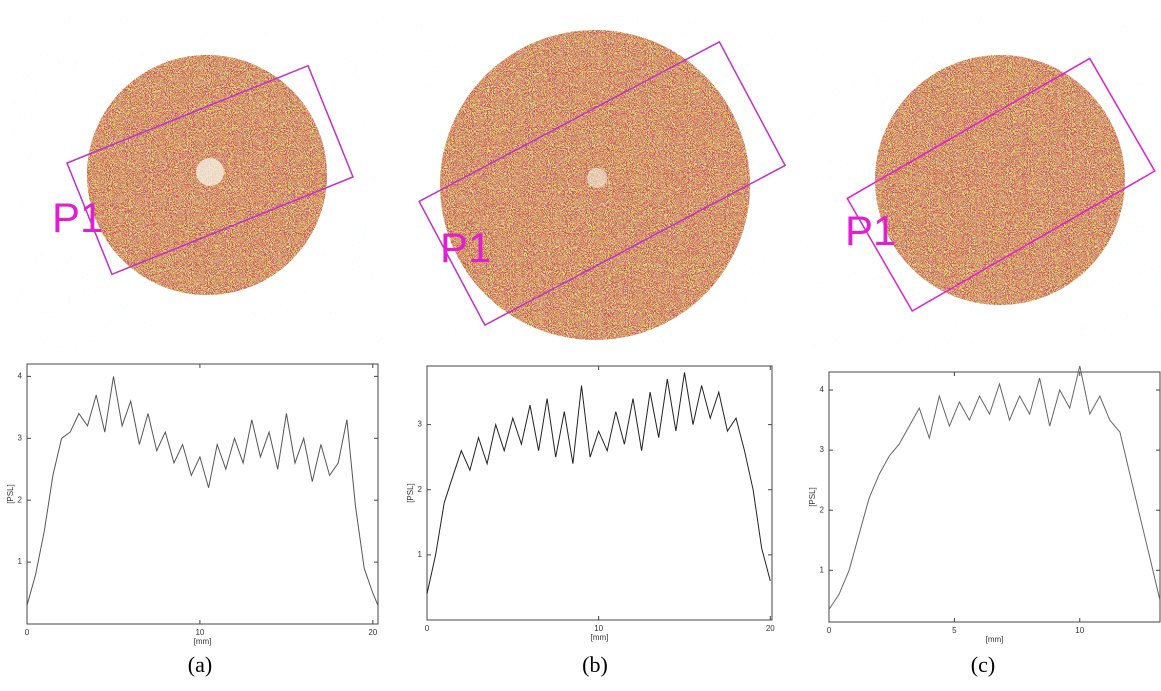 This screenshot has height=691, width=1161. Describe the element at coordinates (954, 630) in the screenshot. I see `x-tick-label: 5` at that location.